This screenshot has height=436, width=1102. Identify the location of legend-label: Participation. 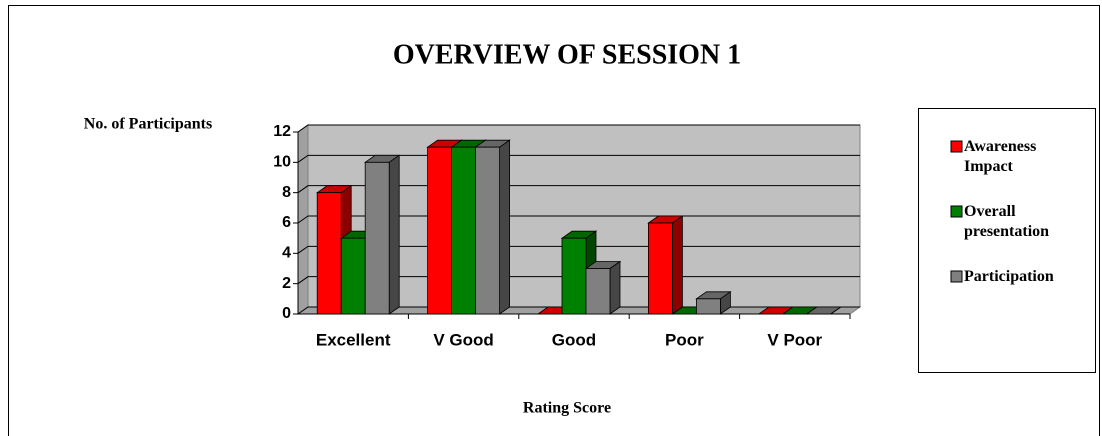
(1009, 276).